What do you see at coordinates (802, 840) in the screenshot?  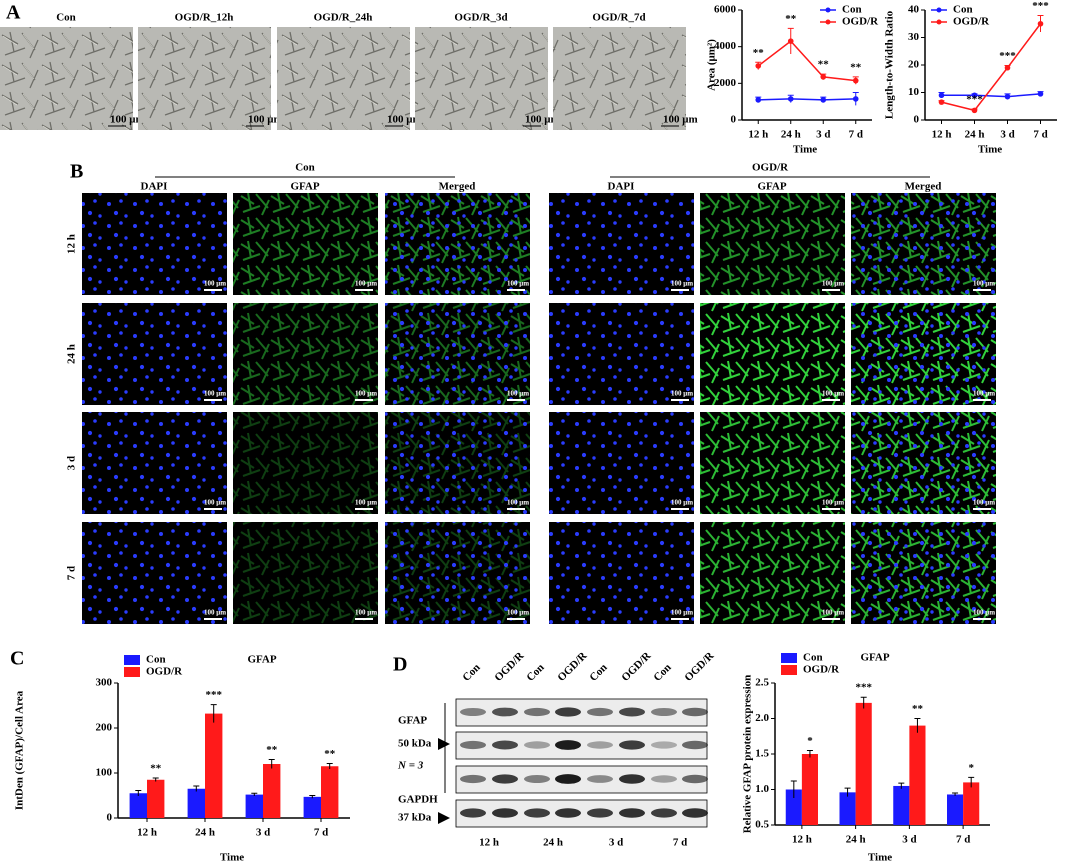 I see `x-tick-label: 12 h` at bounding box center [802, 840].